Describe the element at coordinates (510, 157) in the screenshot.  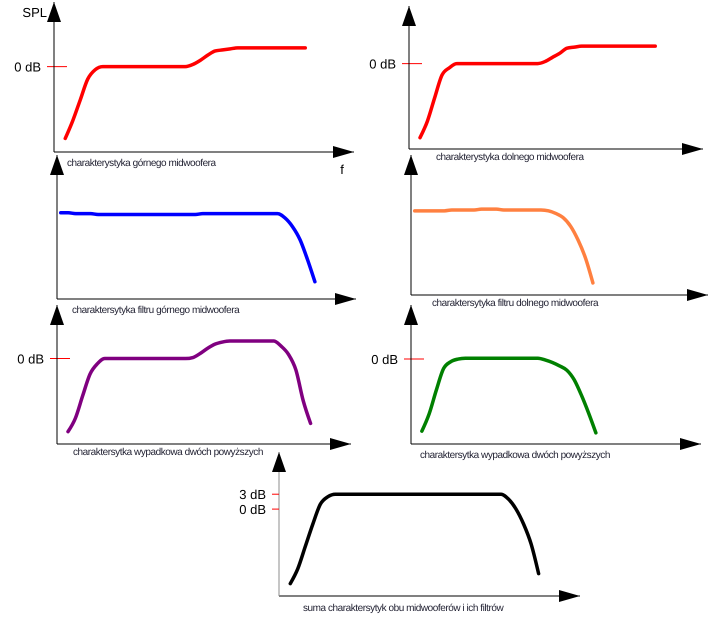
I see `text: charakterystyka dolnego midwoofera` at that location.